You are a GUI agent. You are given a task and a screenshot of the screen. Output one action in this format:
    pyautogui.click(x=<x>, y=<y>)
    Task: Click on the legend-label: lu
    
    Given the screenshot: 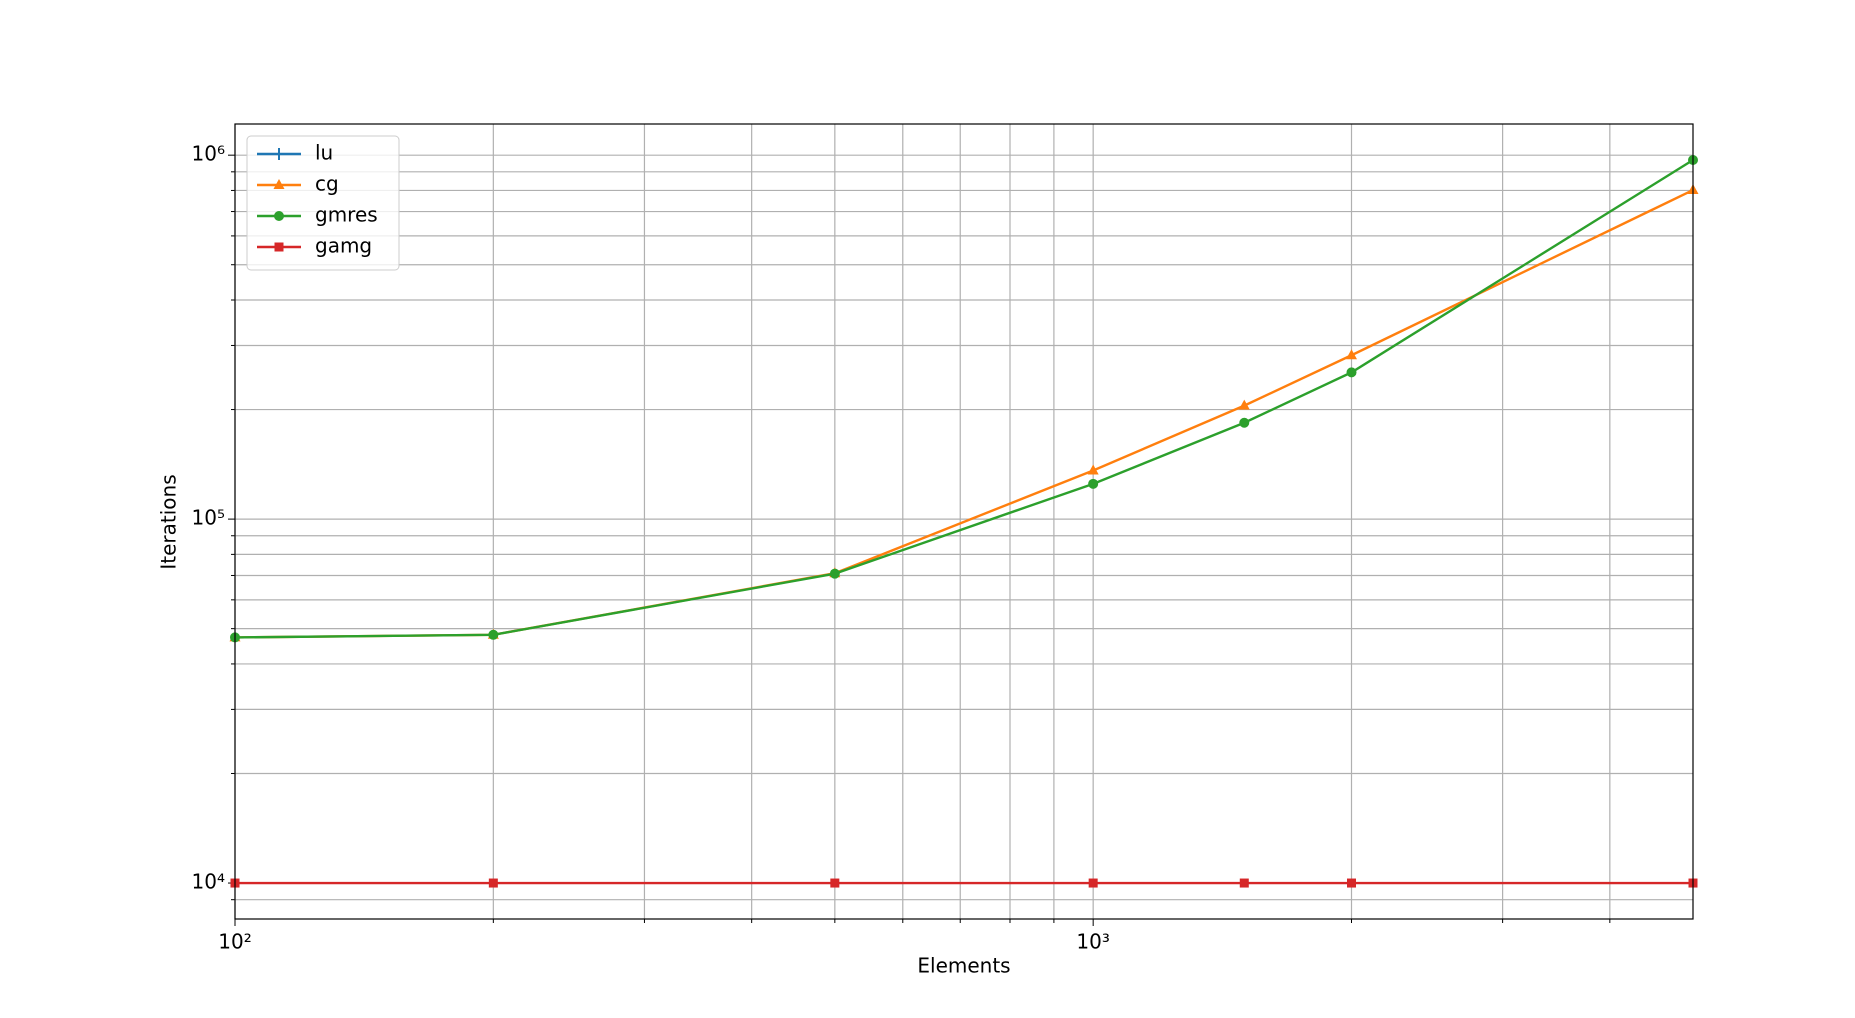 What is the action you would take?
    pyautogui.click(x=324, y=153)
    